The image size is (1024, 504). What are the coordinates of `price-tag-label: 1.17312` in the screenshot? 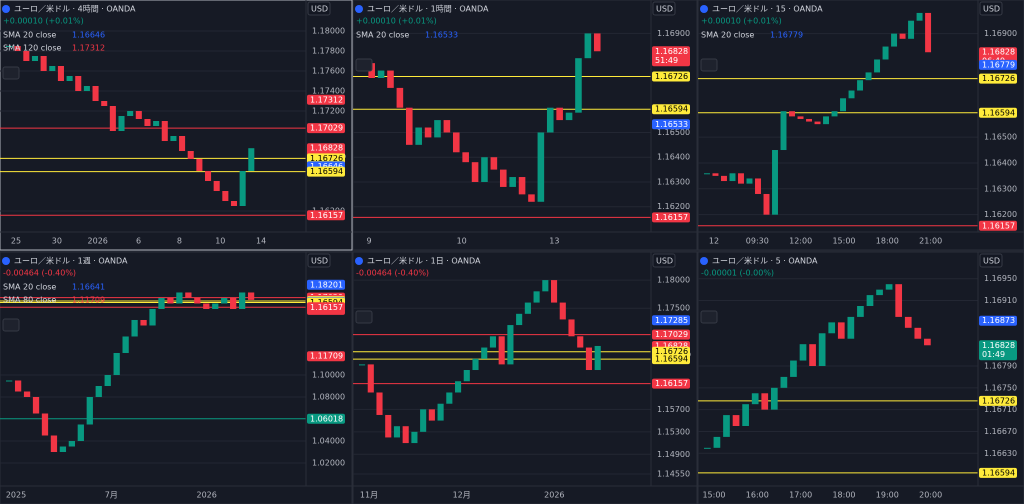 It's located at (326, 99).